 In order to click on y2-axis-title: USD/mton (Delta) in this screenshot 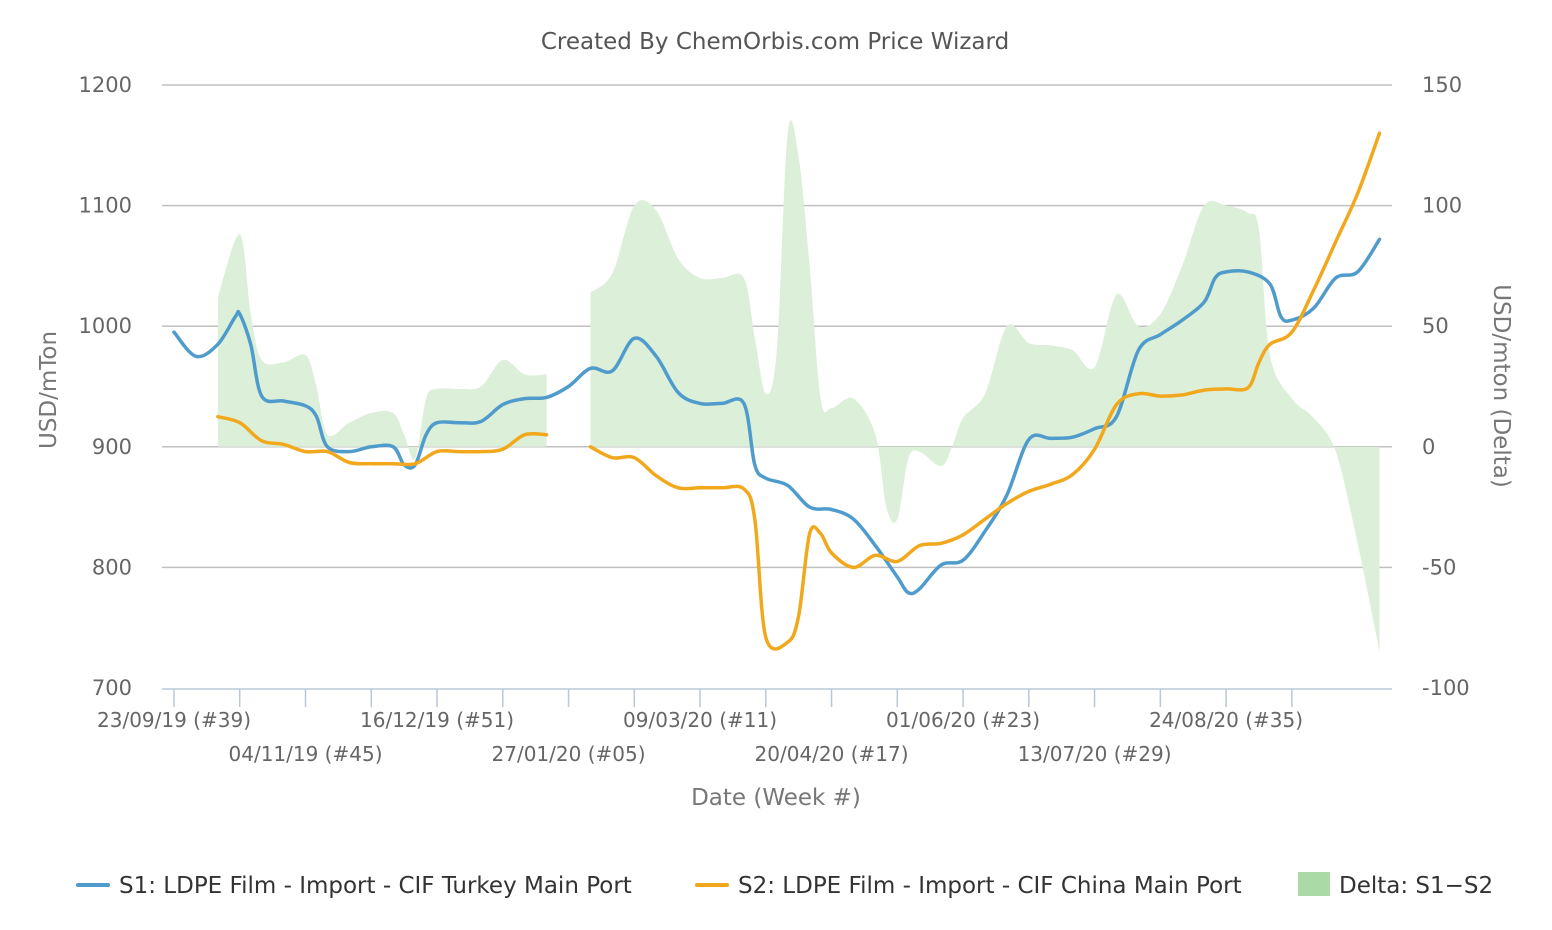, I will do `click(1501, 386)`.